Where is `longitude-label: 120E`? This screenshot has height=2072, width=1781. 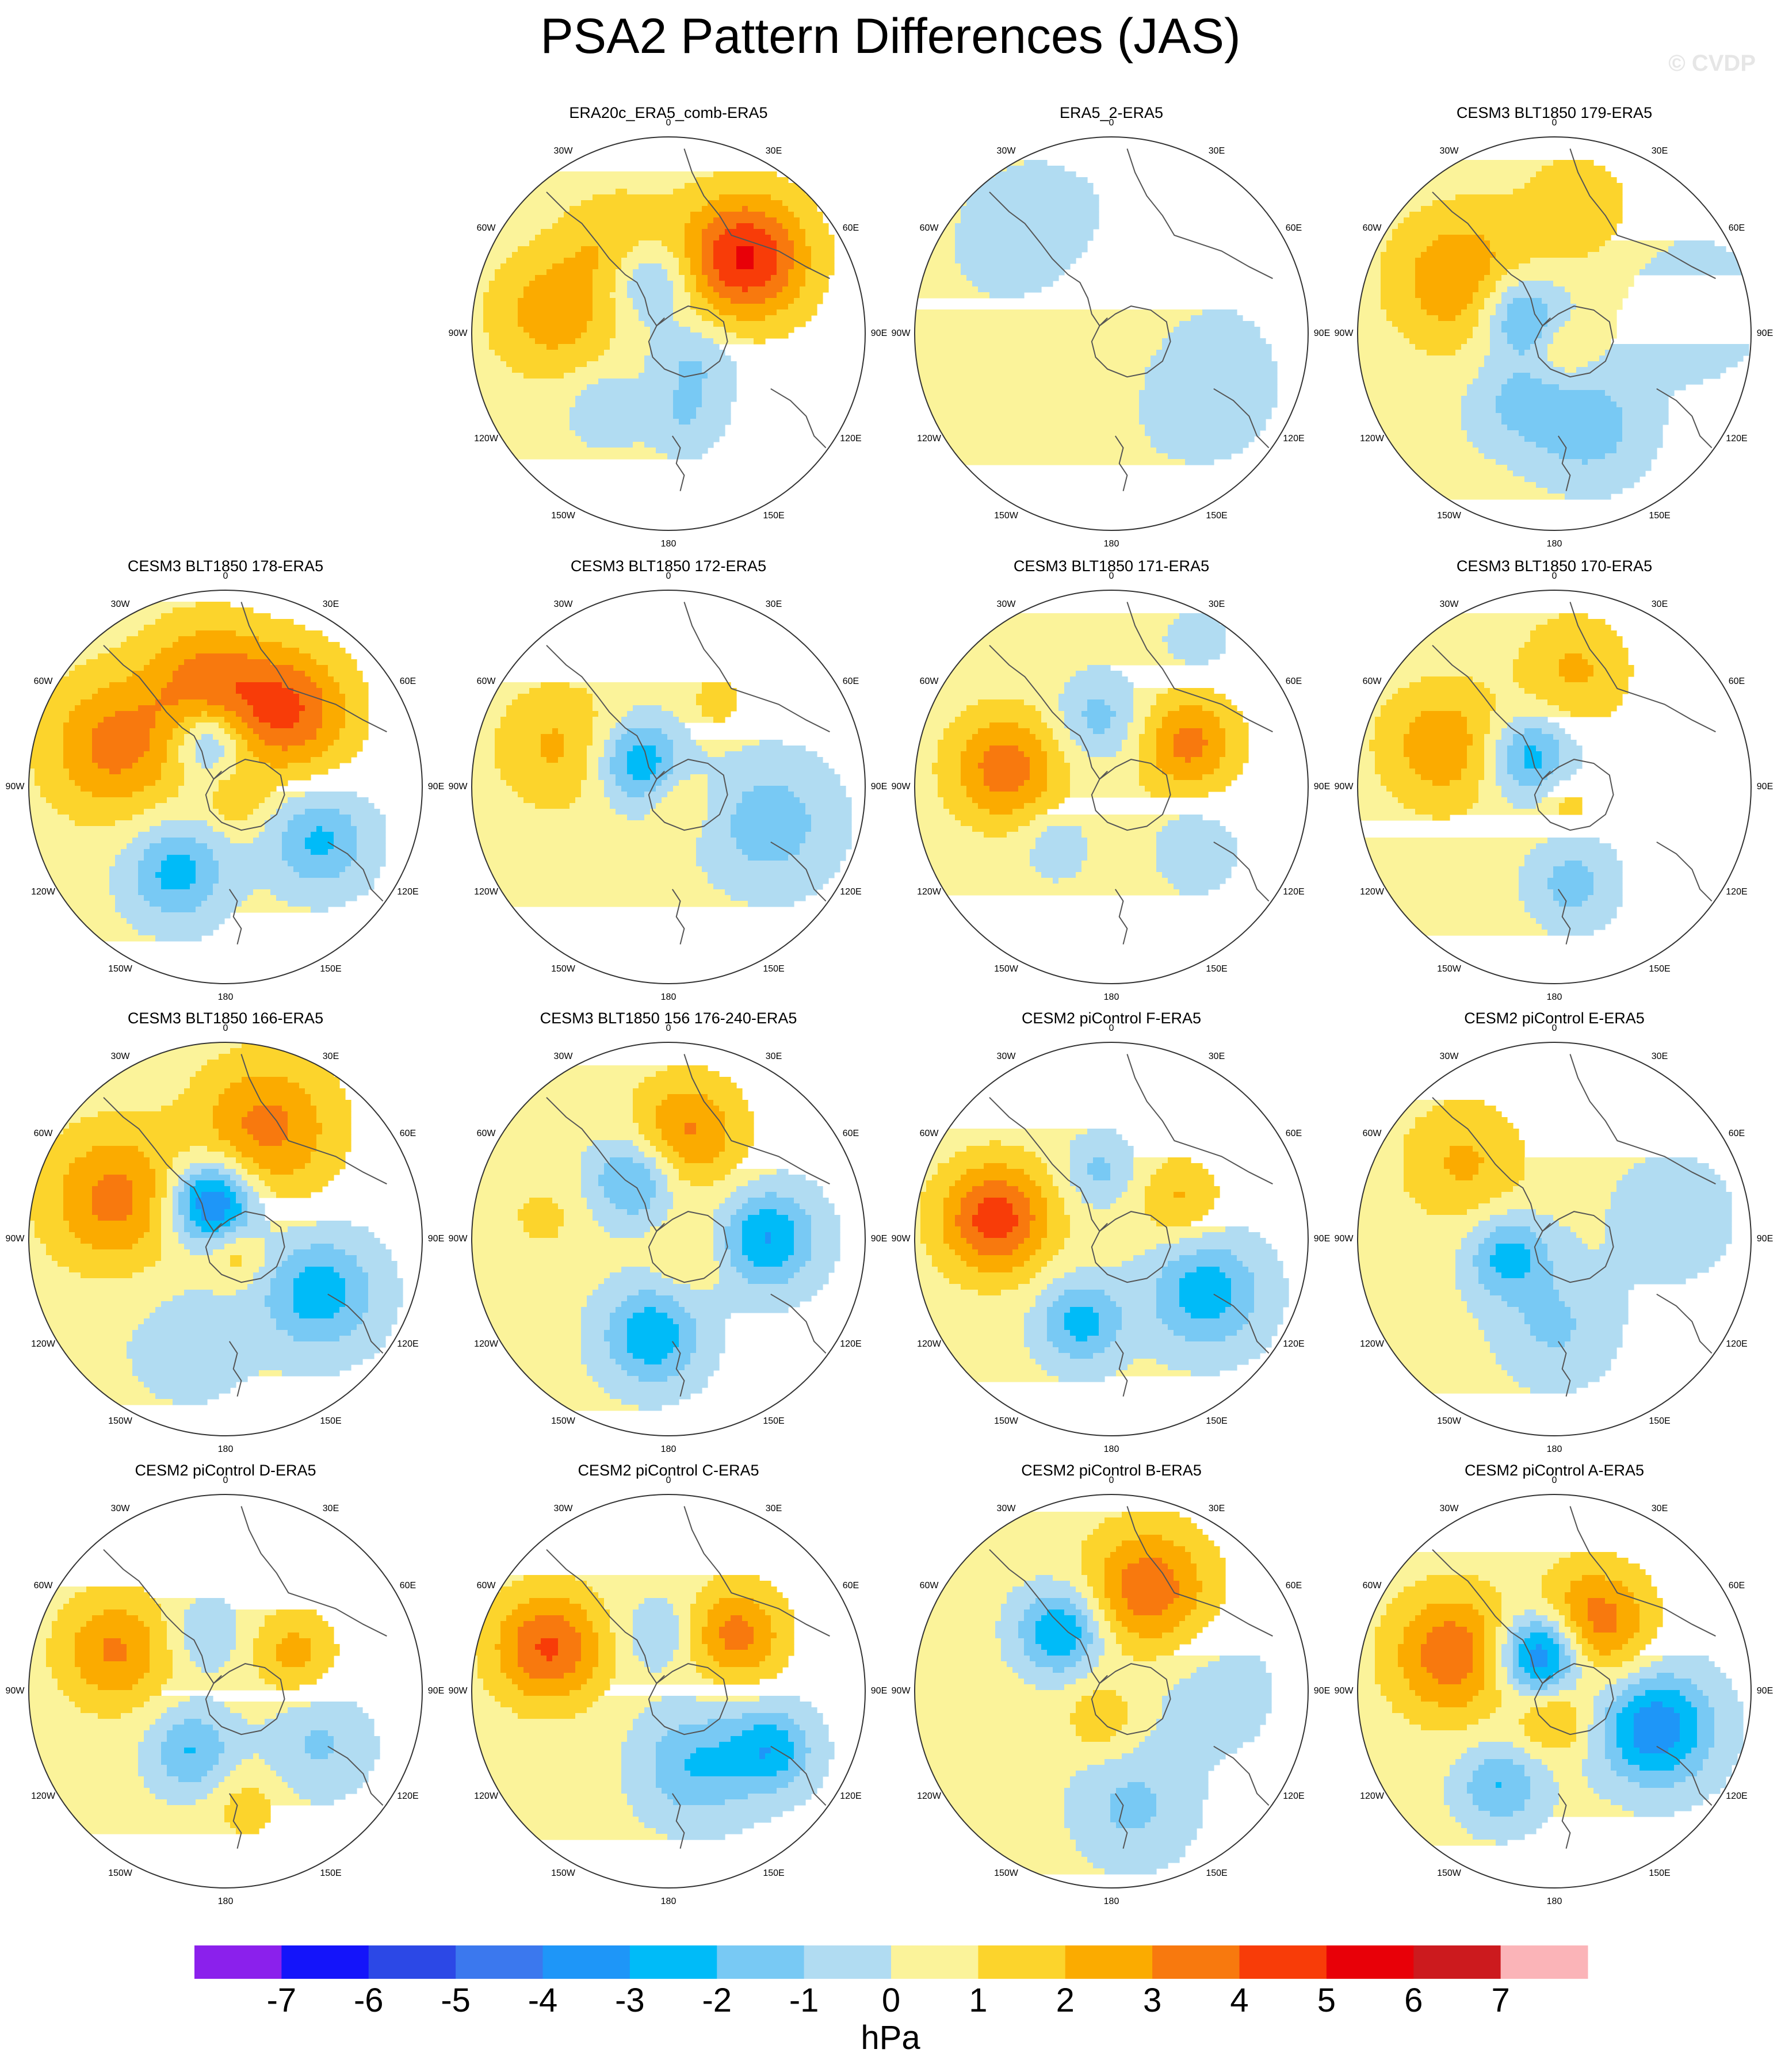
longitude-label: 120E is located at coordinates (851, 439).